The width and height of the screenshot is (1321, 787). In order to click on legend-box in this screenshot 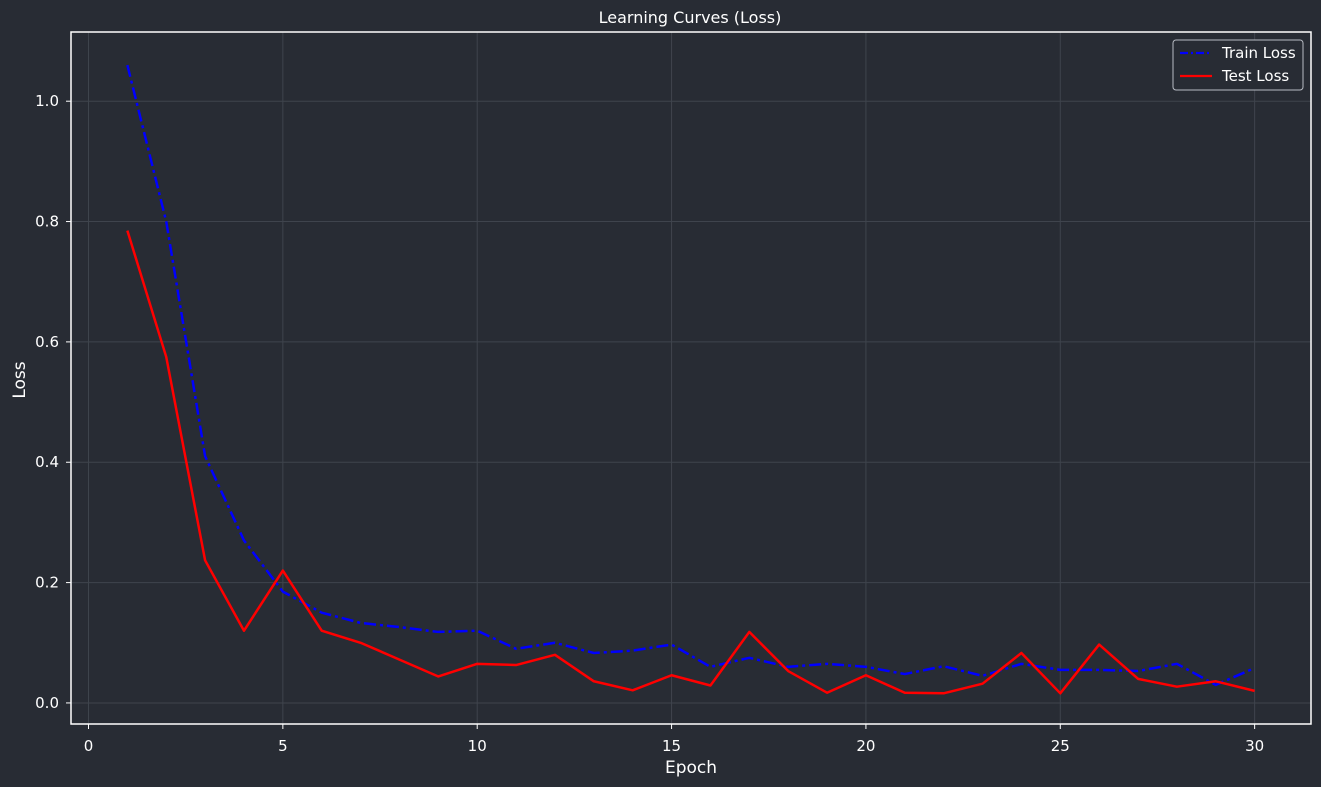, I will do `click(1238, 65)`.